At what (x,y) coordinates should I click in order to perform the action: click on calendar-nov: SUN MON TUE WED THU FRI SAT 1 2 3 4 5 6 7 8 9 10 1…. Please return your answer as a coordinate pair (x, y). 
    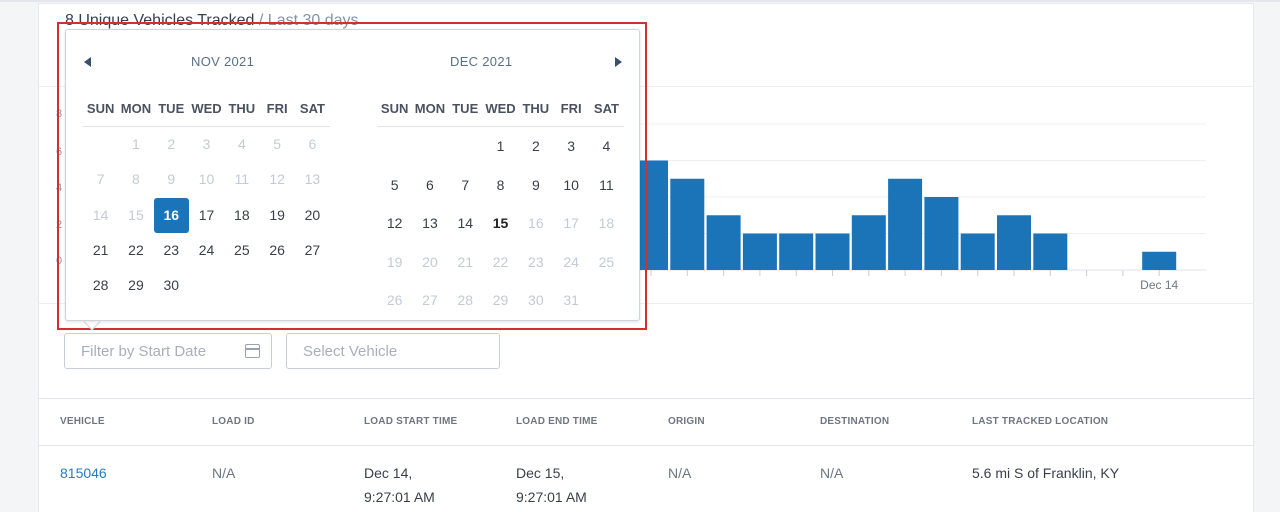
    Looking at the image, I should click on (207, 199).